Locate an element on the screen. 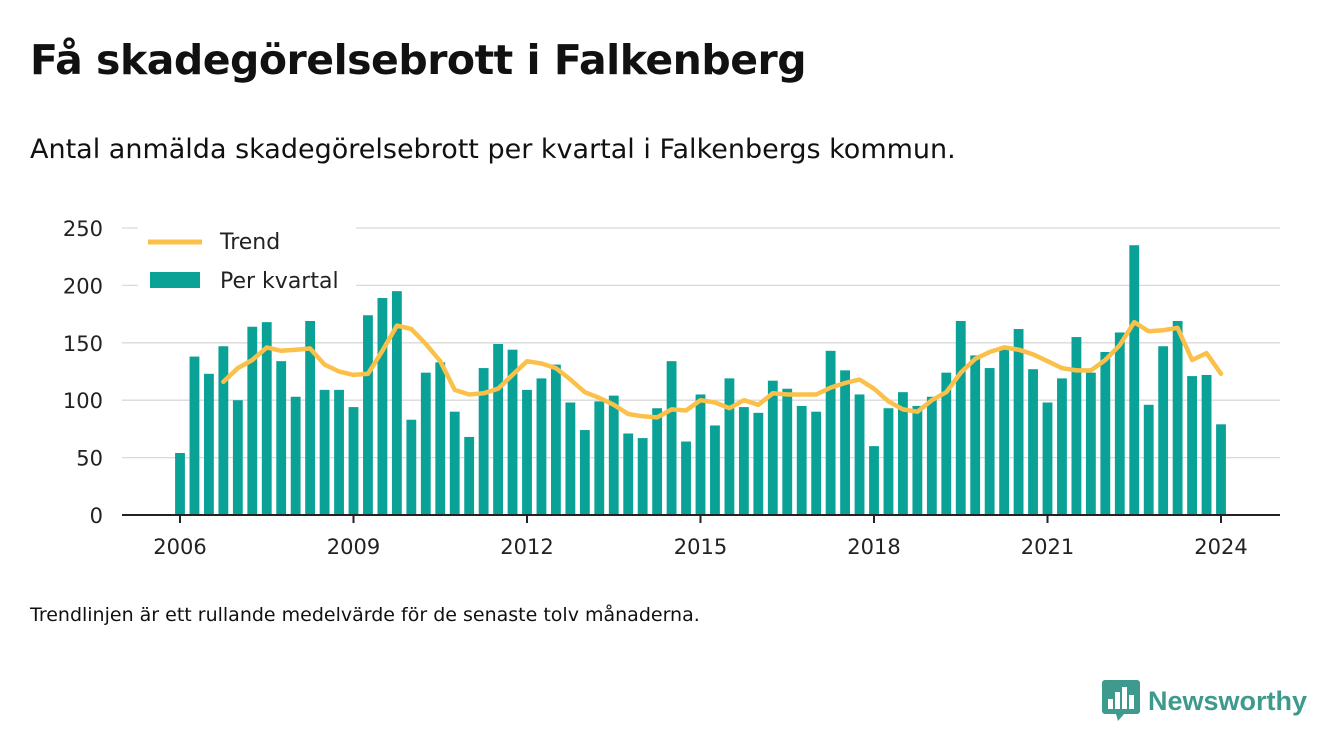  newsworthy-logo: Newsworthy is located at coordinates (1204, 701).